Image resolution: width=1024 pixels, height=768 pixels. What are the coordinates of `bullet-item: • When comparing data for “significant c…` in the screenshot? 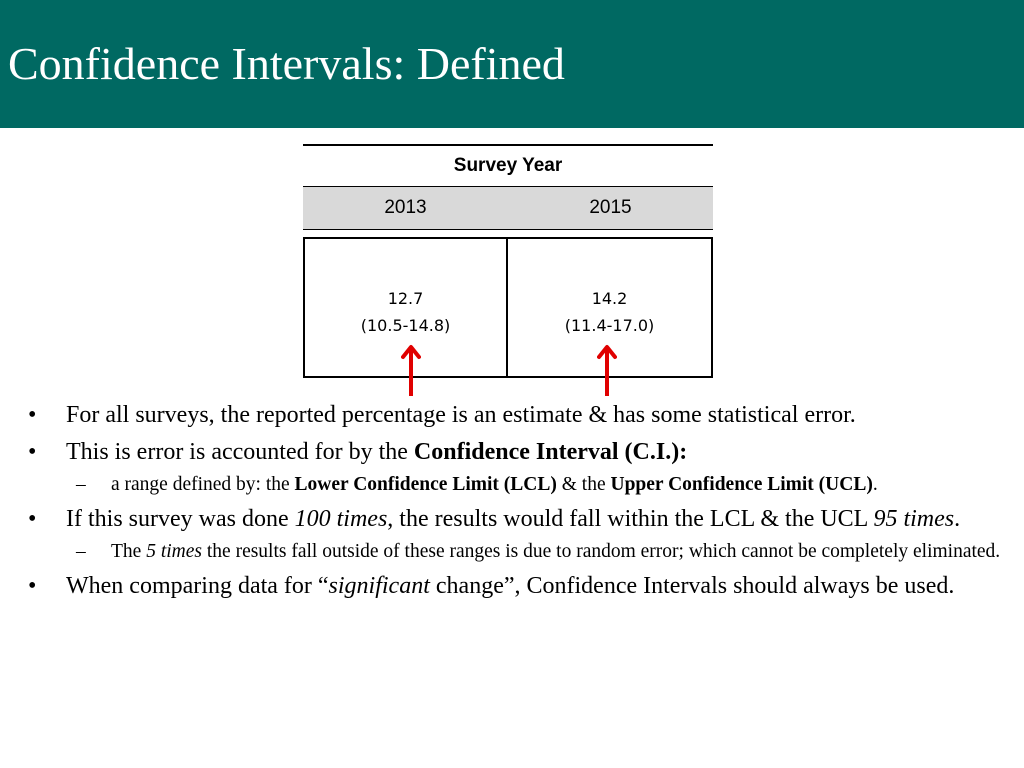 It's located at (523, 586).